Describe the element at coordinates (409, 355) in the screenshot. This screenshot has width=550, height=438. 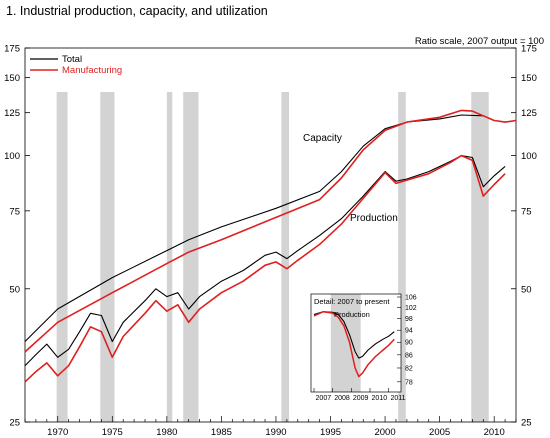
I see `inset-y-tick-label-86: 86` at that location.